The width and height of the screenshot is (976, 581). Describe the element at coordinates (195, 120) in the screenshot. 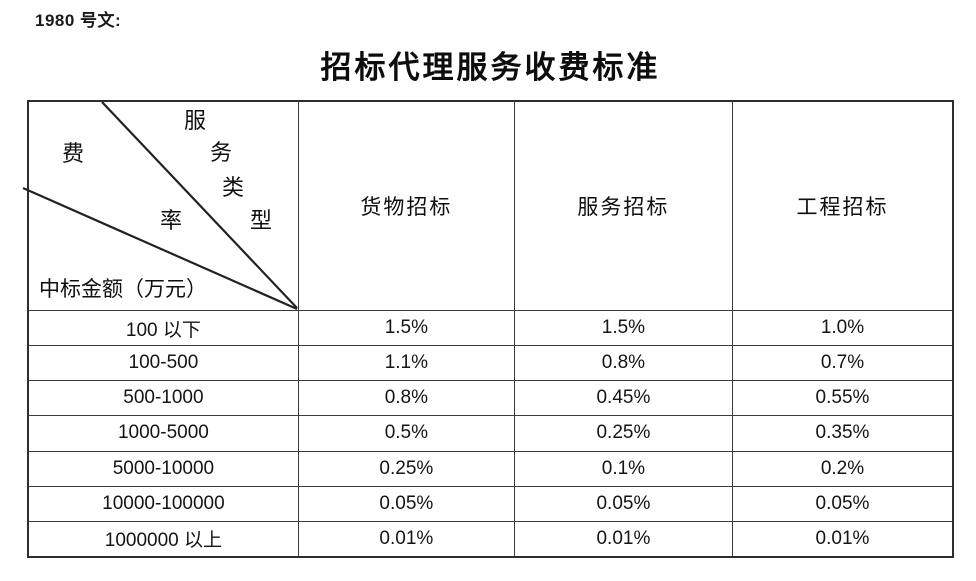

I see `corner-type-char-1: 服` at that location.